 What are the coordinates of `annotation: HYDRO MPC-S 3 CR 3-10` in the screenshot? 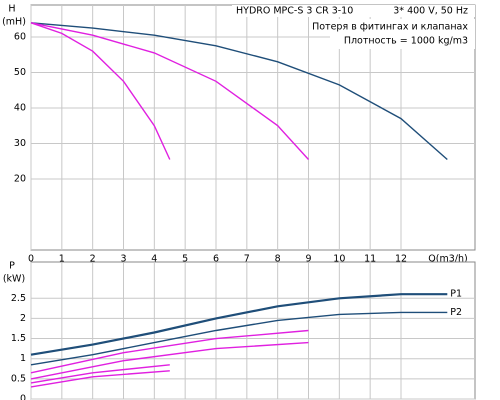 It's located at (294, 11).